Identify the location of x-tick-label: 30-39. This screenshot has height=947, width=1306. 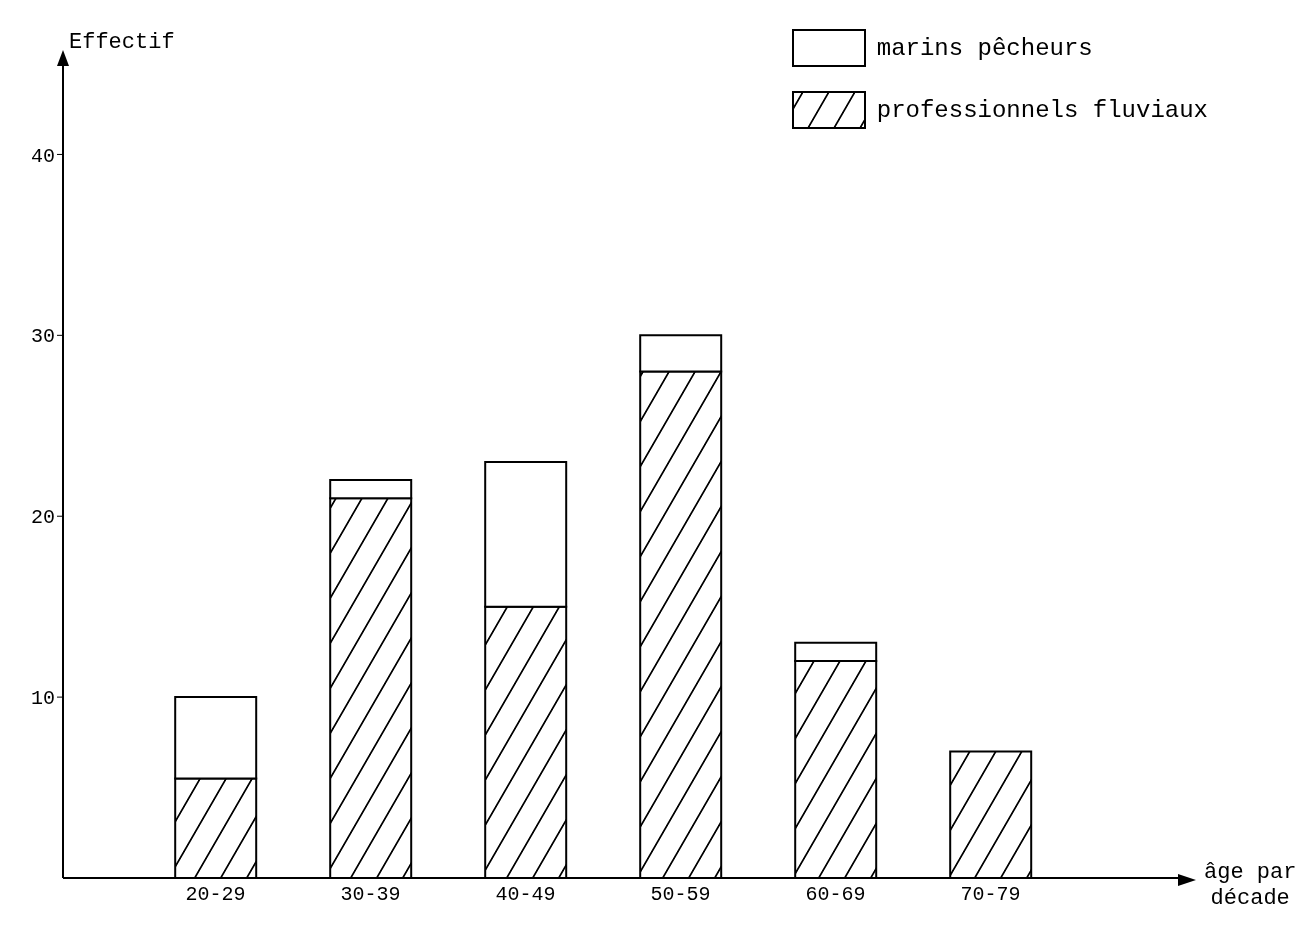
(370, 895).